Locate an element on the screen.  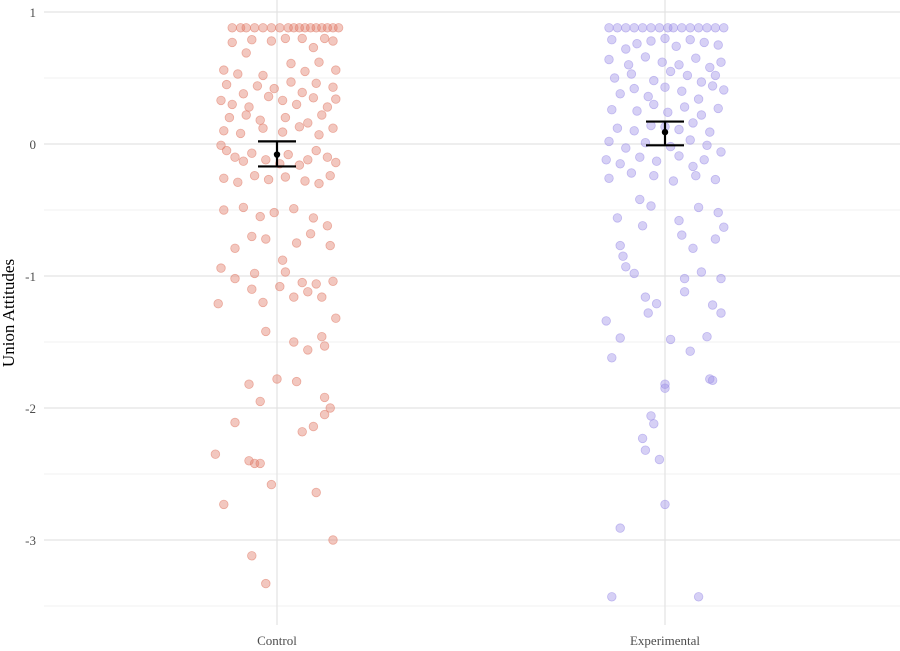
x-tick-label: Control is located at coordinates (277, 640).